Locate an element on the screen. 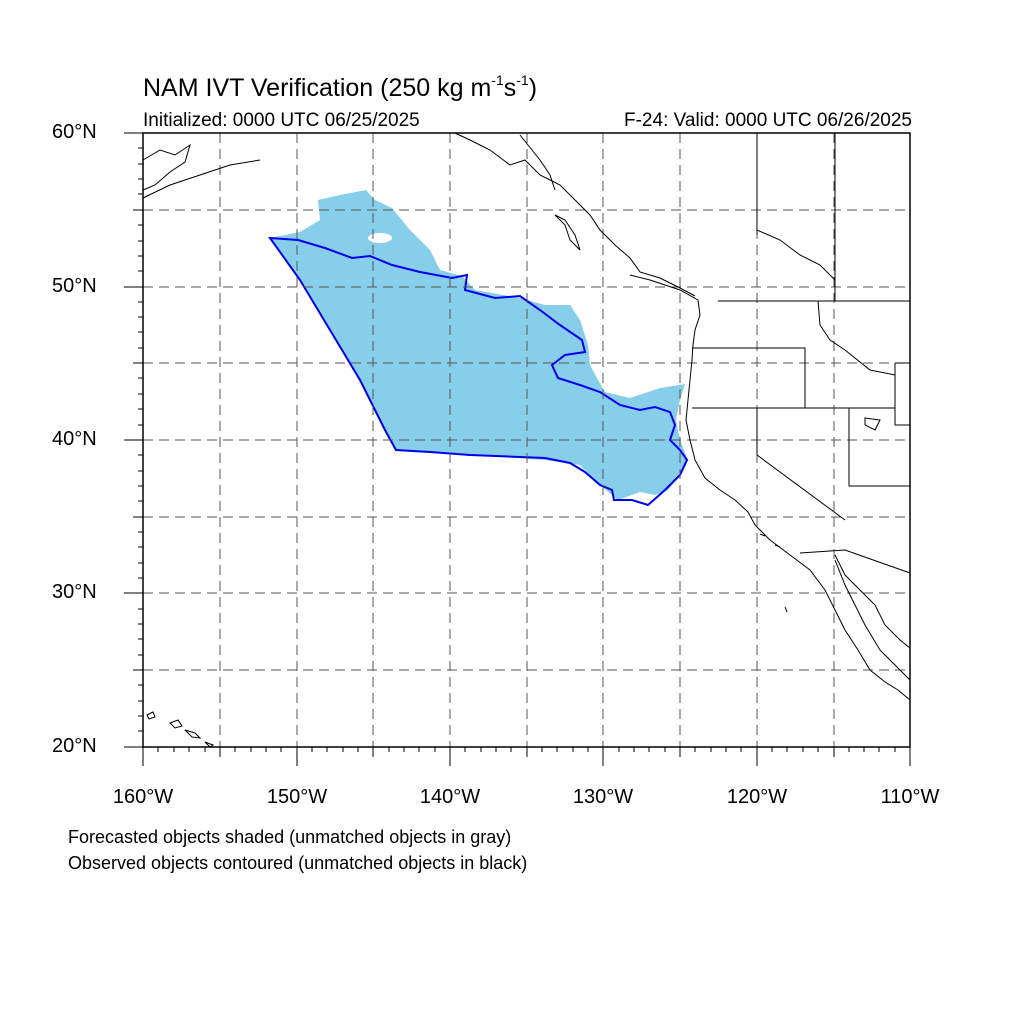  lon-label-110w: 110°W is located at coordinates (910, 797).